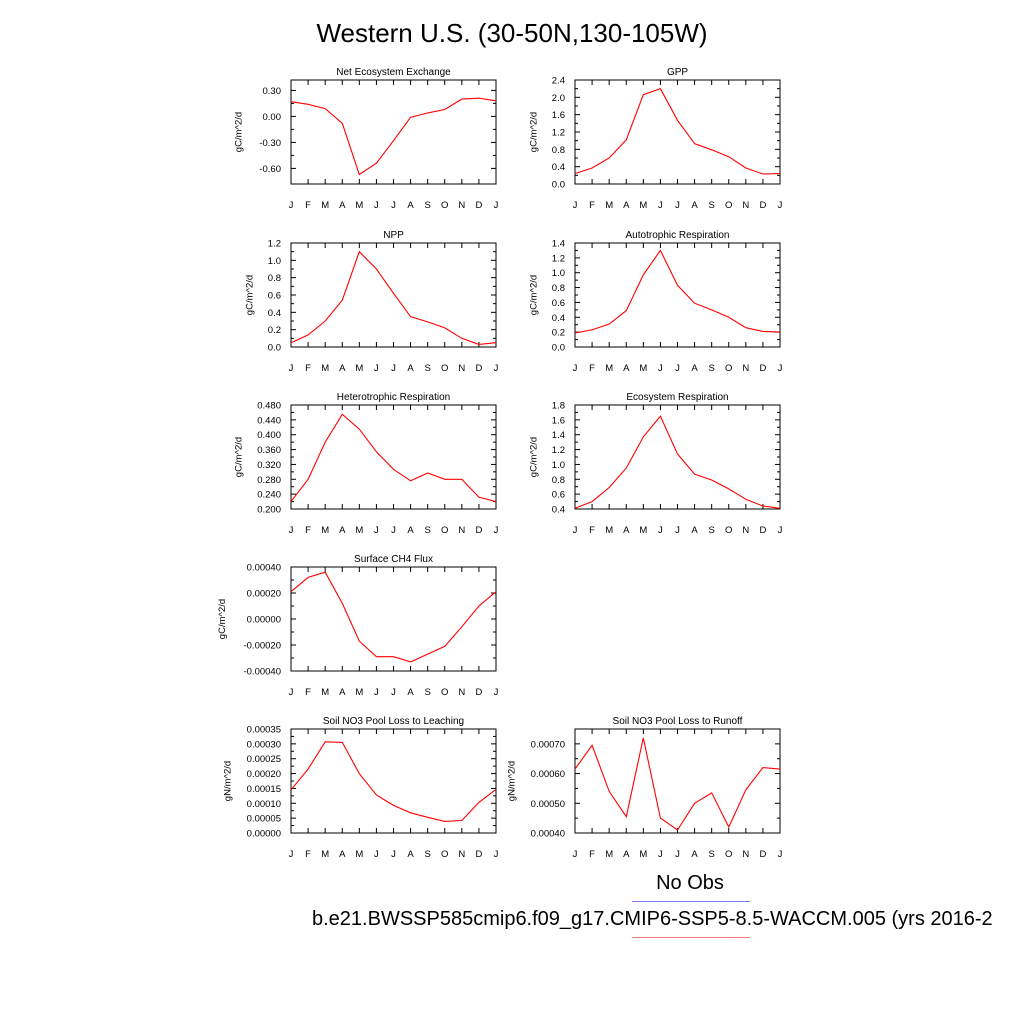 Image resolution: width=1024 pixels, height=1024 pixels. What do you see at coordinates (264, 759) in the screenshot?
I see `y-tick-label: 0.00025` at bounding box center [264, 759].